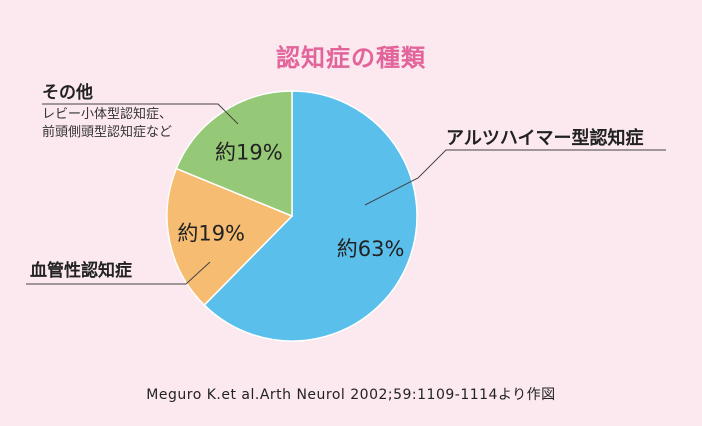 The height and width of the screenshot is (426, 702). What do you see at coordinates (249, 153) in the screenshot?
I see `data-label-other: 約19%` at bounding box center [249, 153].